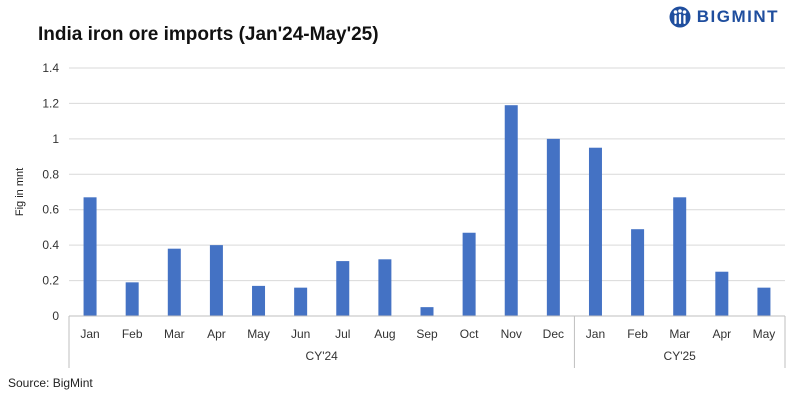 The width and height of the screenshot is (795, 401). What do you see at coordinates (322, 356) in the screenshot?
I see `x-group-label: CY'24` at bounding box center [322, 356].